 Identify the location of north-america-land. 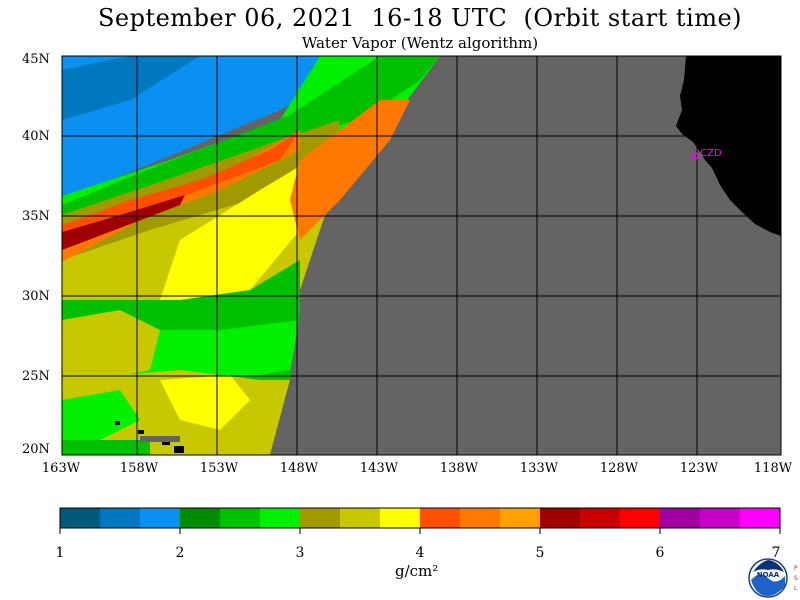
(728, 146).